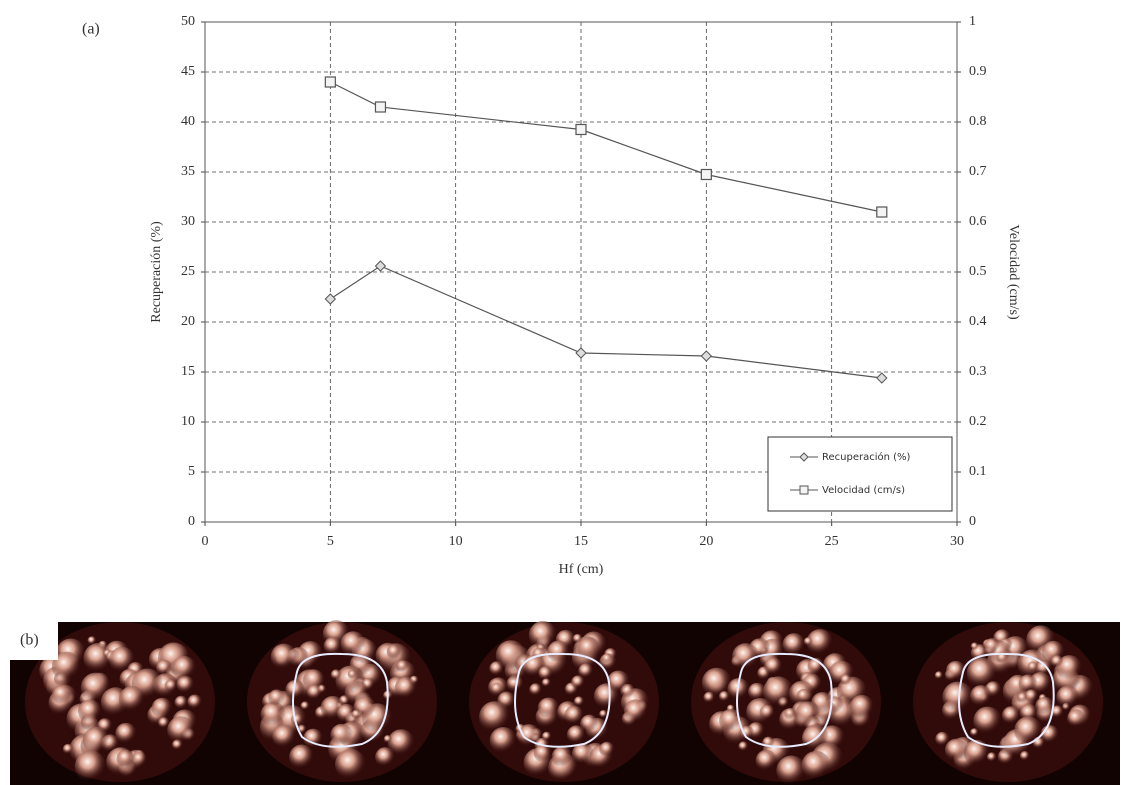  Describe the element at coordinates (191, 471) in the screenshot. I see `y-tick-label: 5` at that location.